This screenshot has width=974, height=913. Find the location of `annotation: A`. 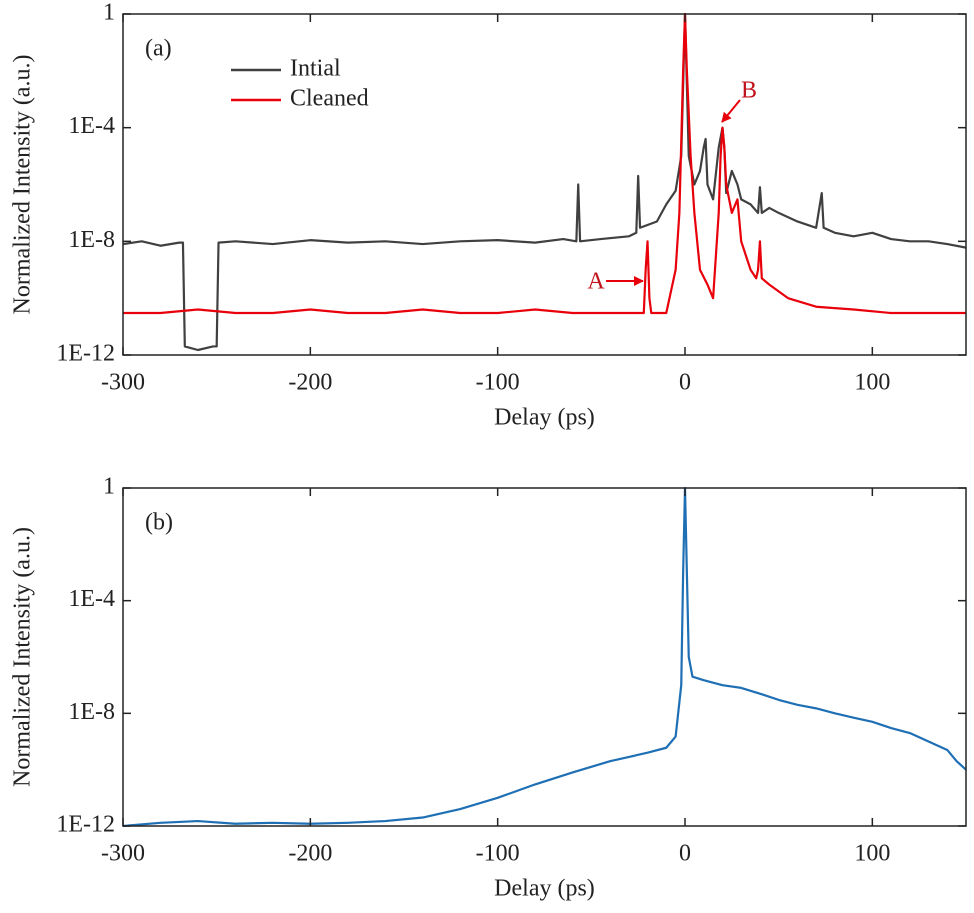

annotation: A is located at coordinates (596, 282).